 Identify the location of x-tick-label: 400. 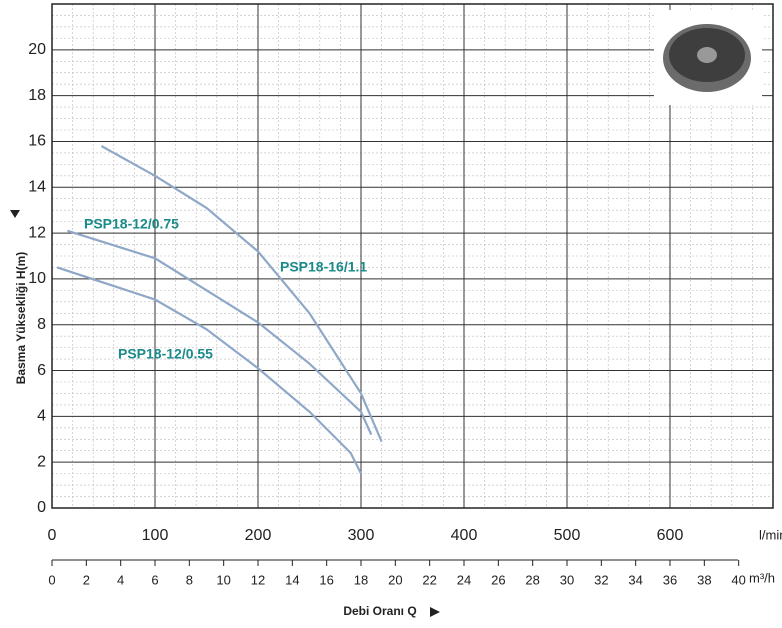
(464, 535).